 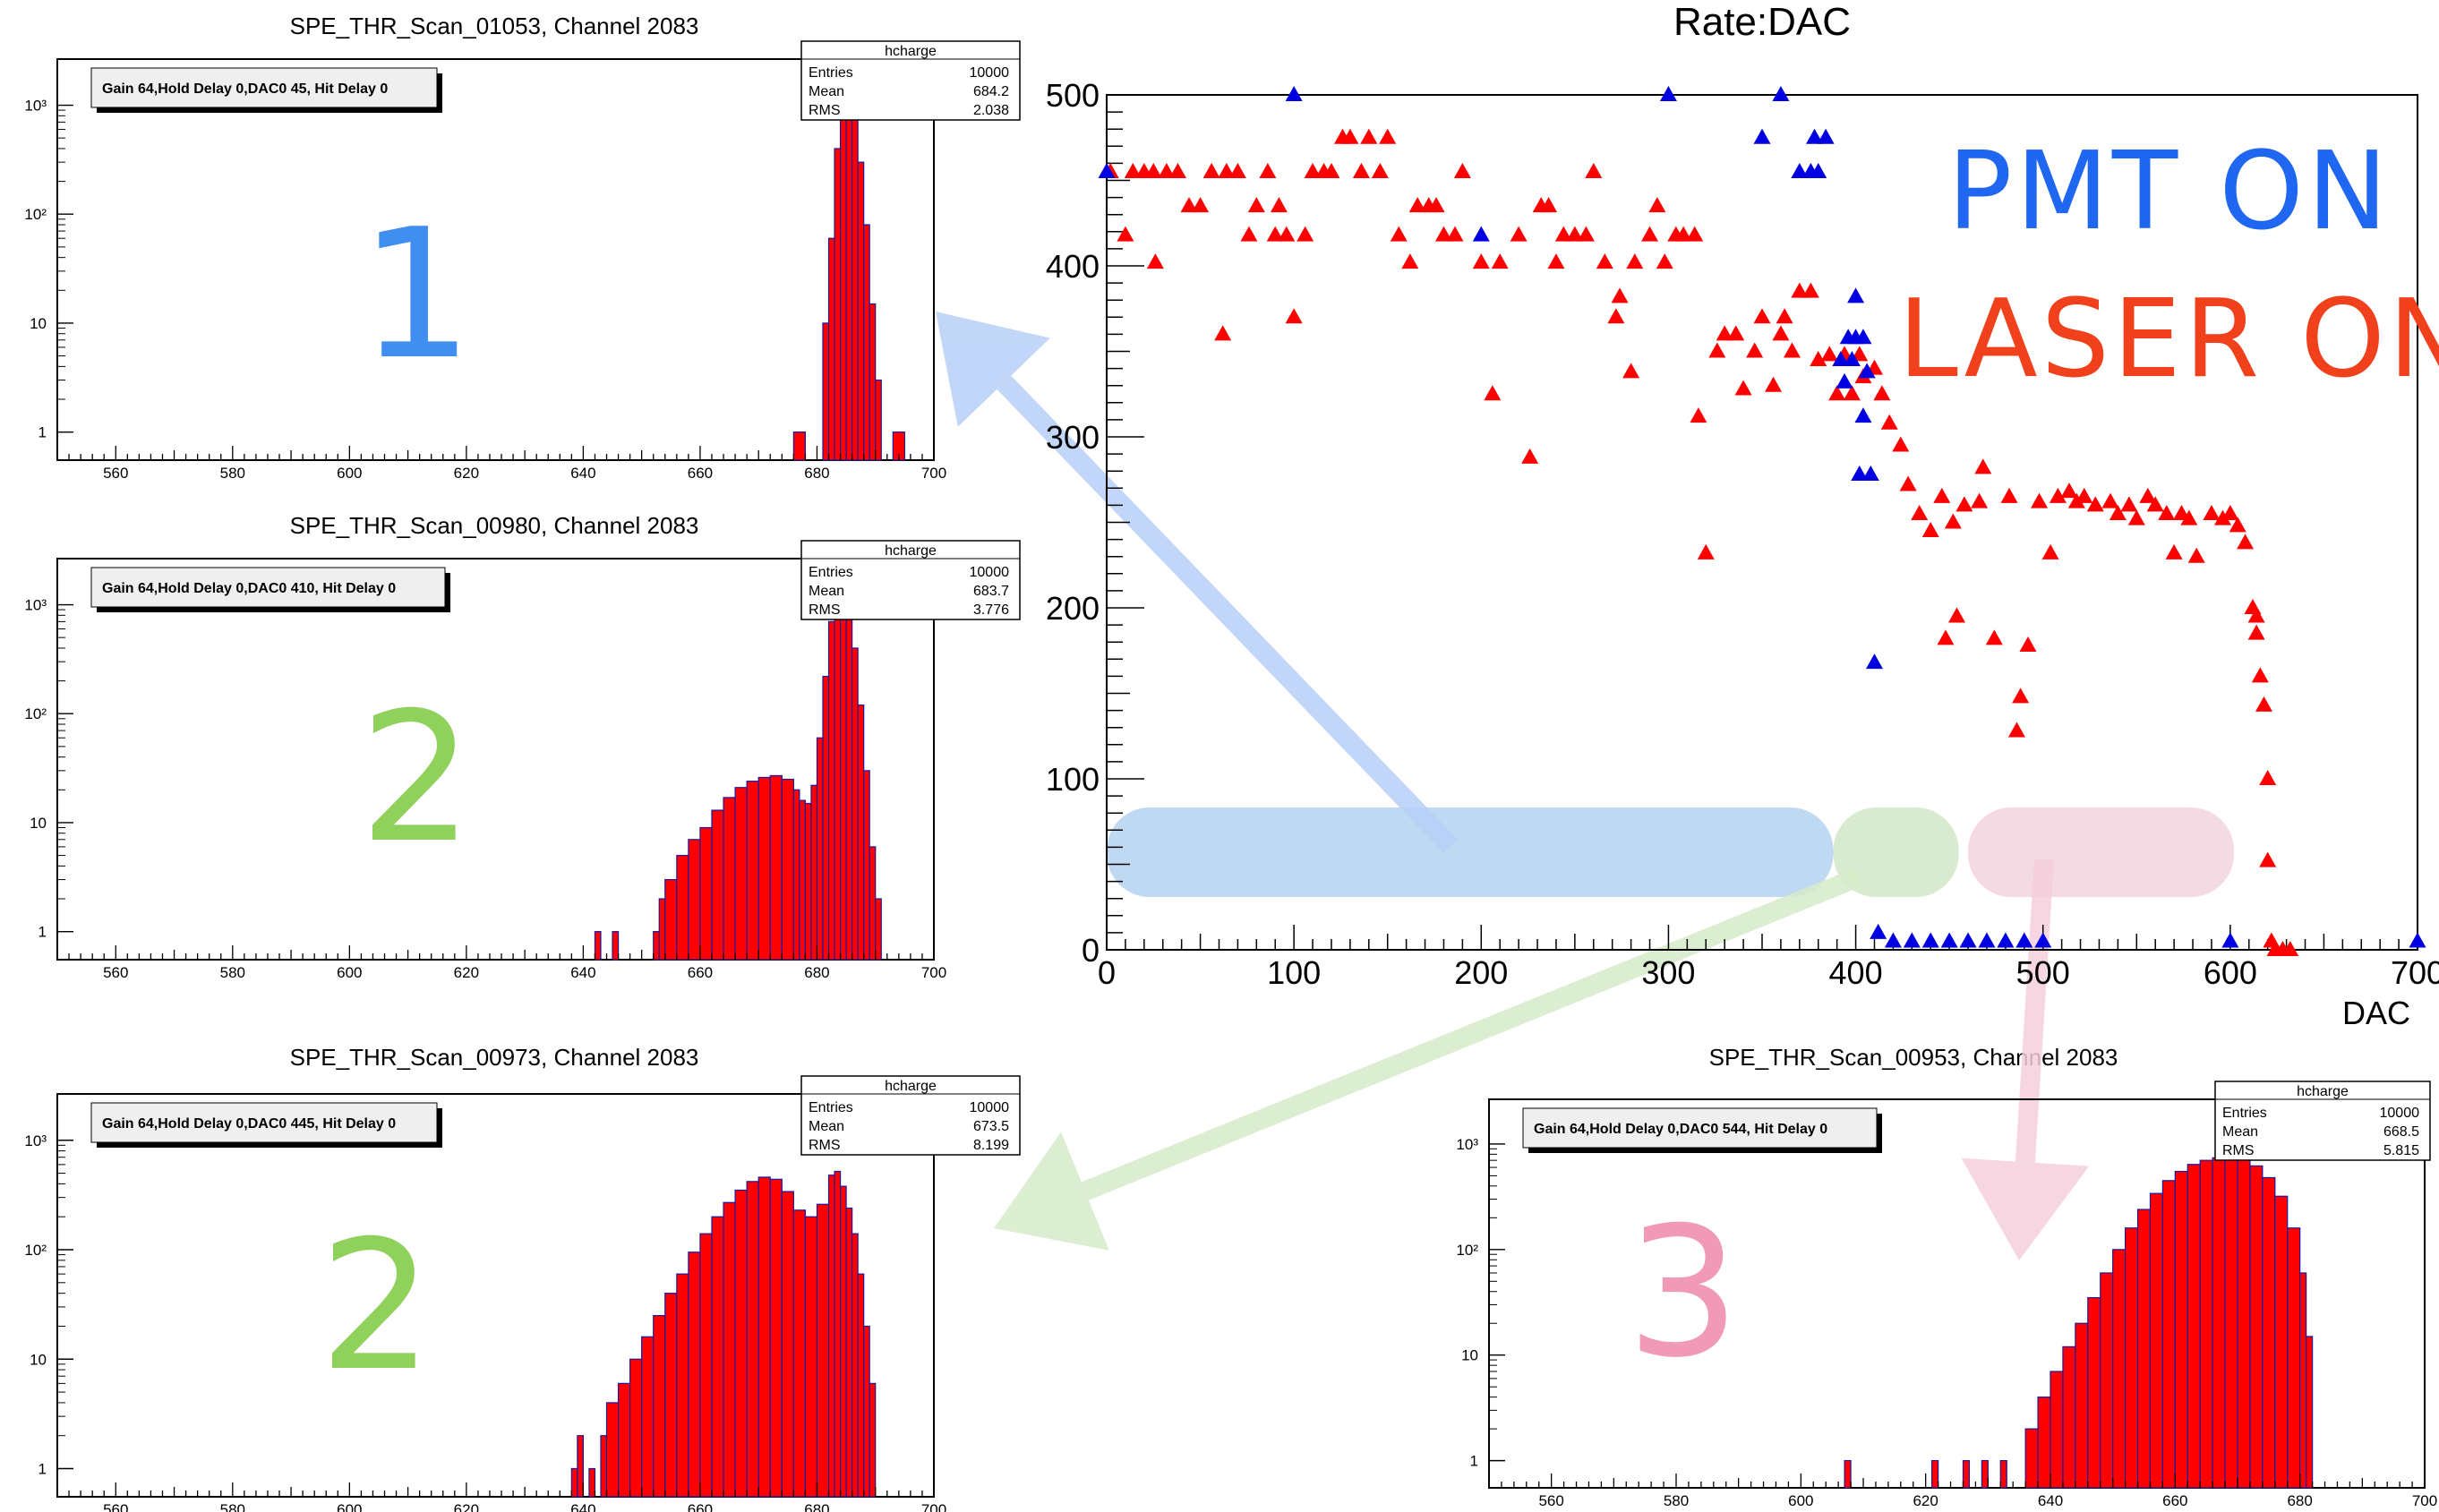 What do you see at coordinates (2322, 1121) in the screenshot?
I see `hist4-stats-box: hcharge Entries 10000 Mean 668.5 RMS 5.815` at bounding box center [2322, 1121].